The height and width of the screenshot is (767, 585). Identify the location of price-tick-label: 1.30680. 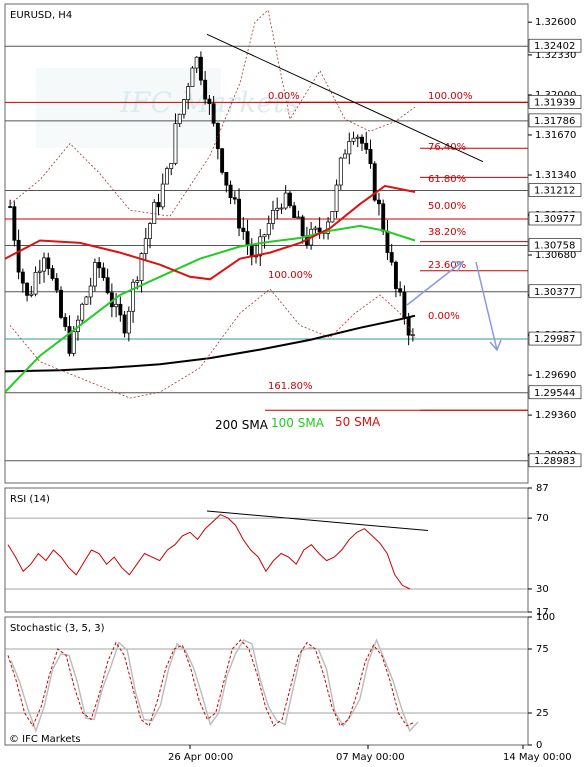
(555, 255).